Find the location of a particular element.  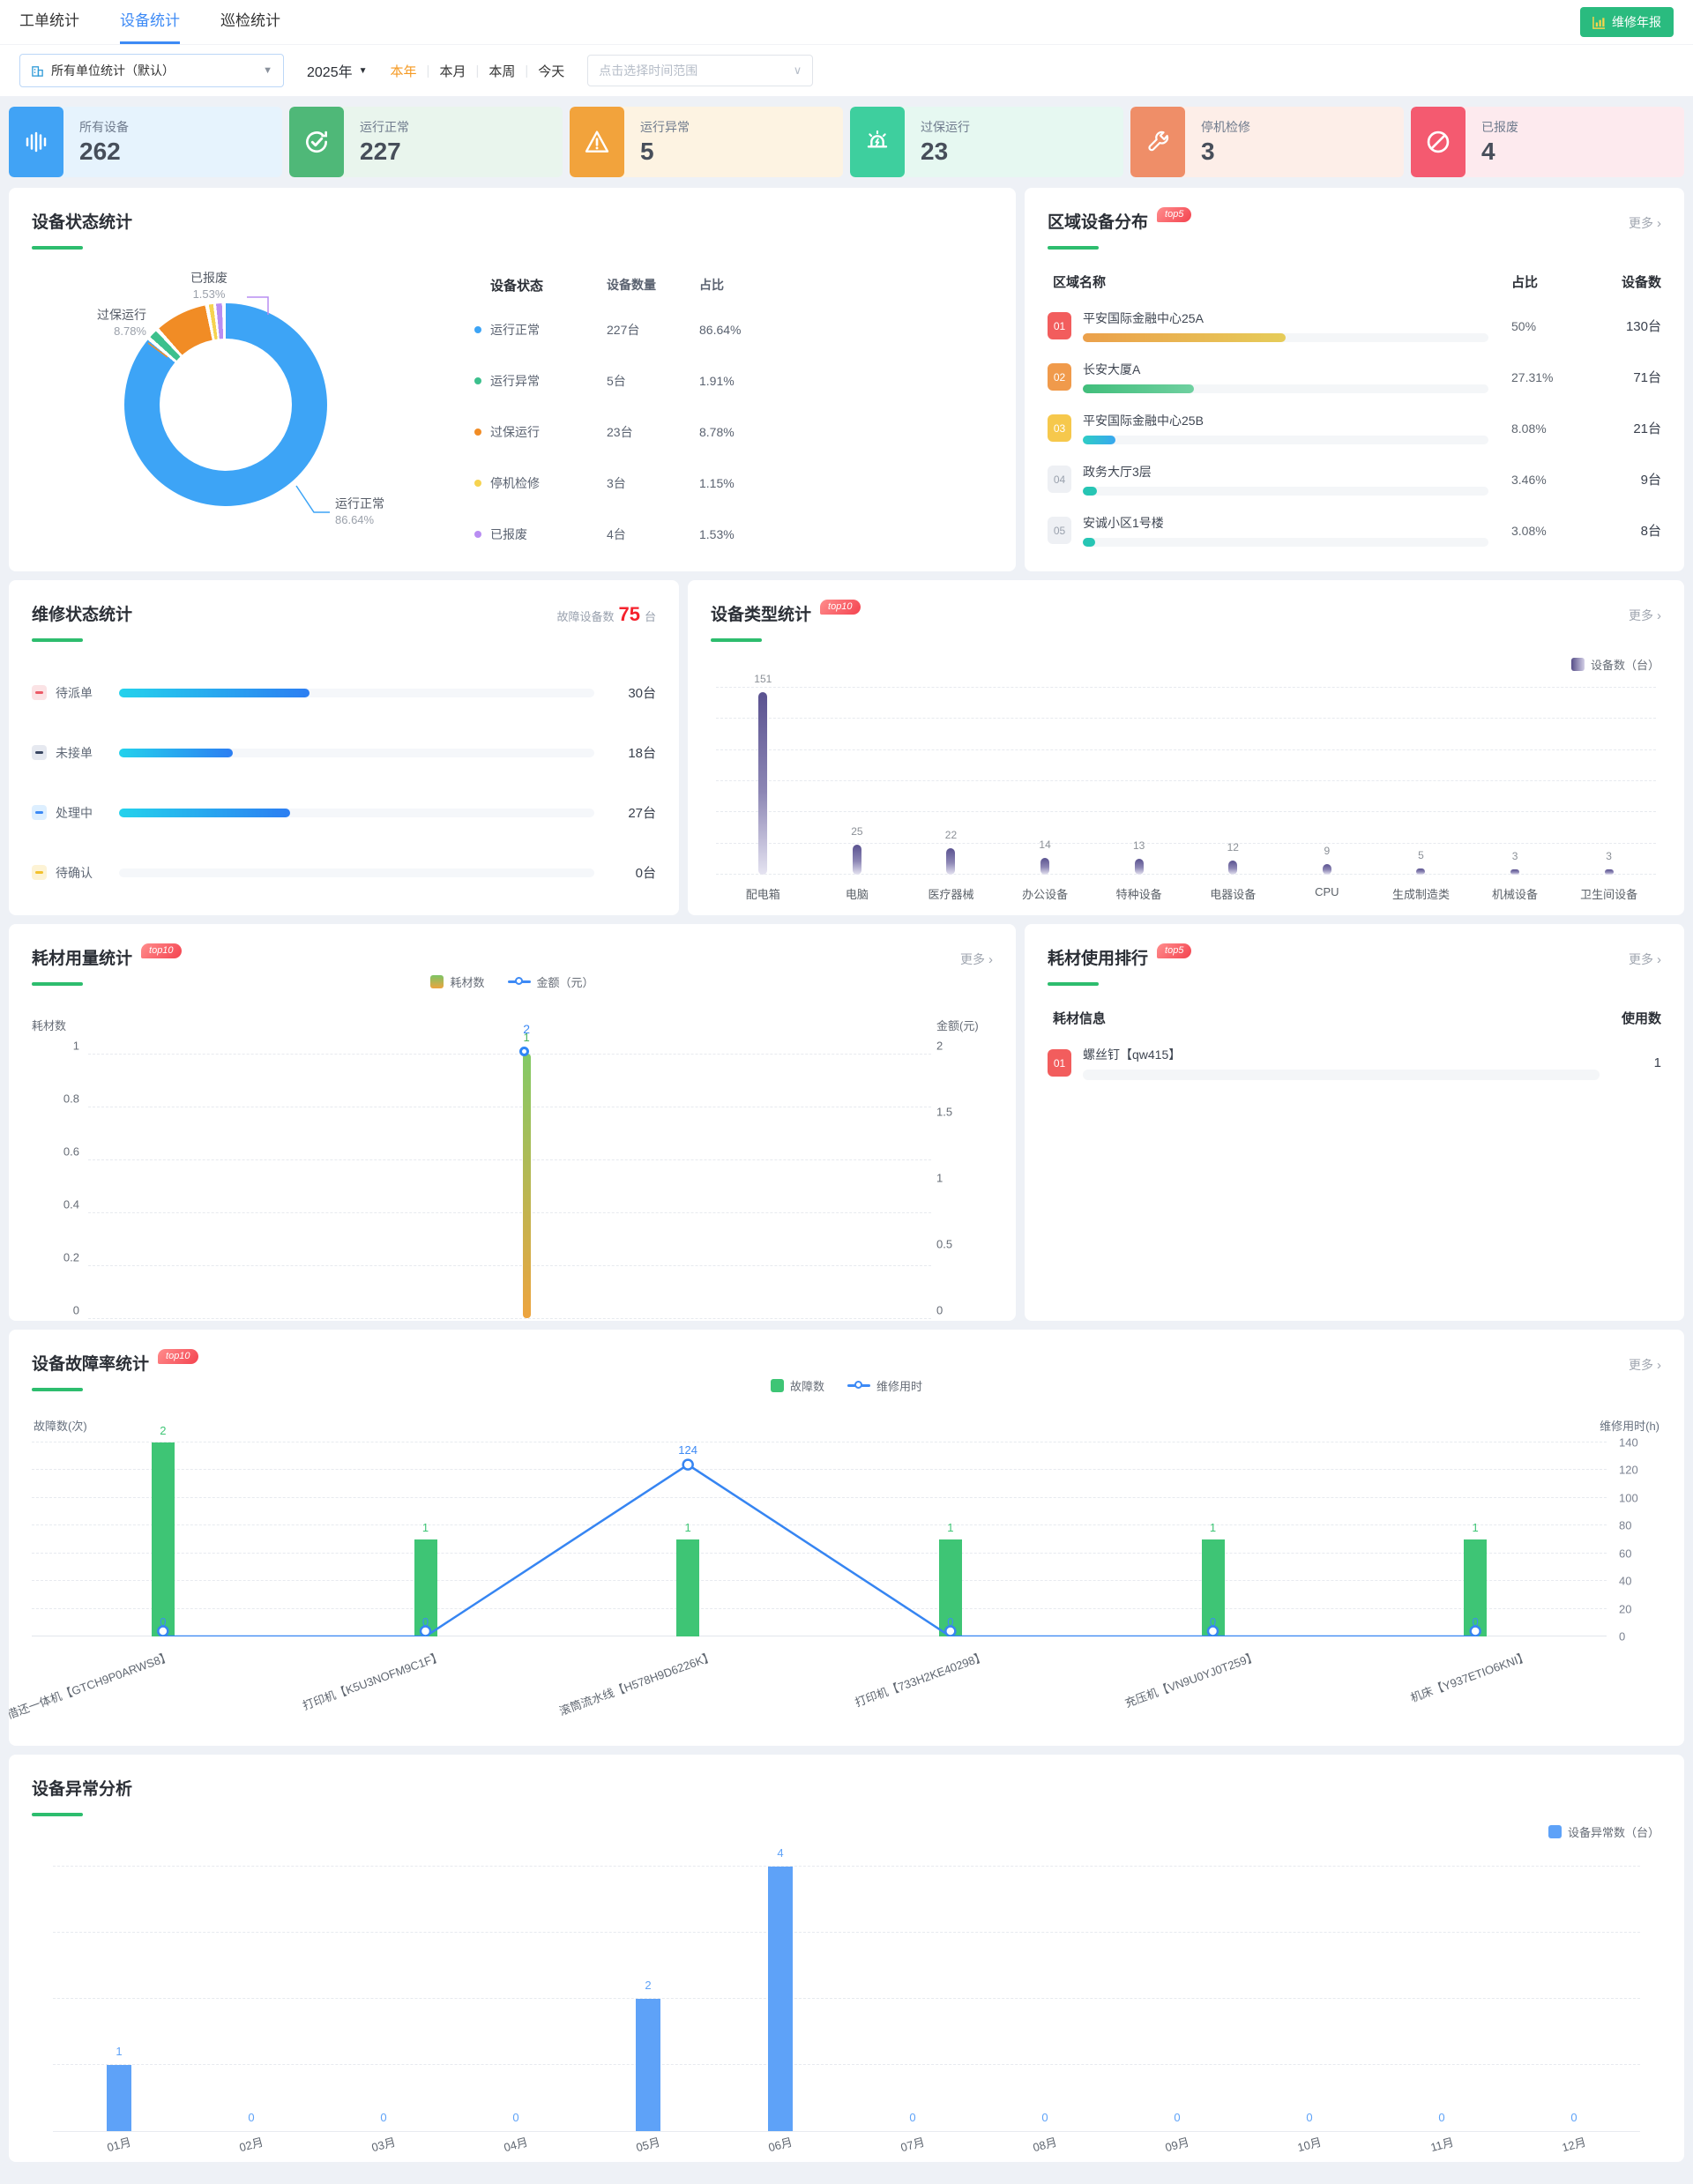

panel-title: 耗材使用排行 is located at coordinates (1098, 959).